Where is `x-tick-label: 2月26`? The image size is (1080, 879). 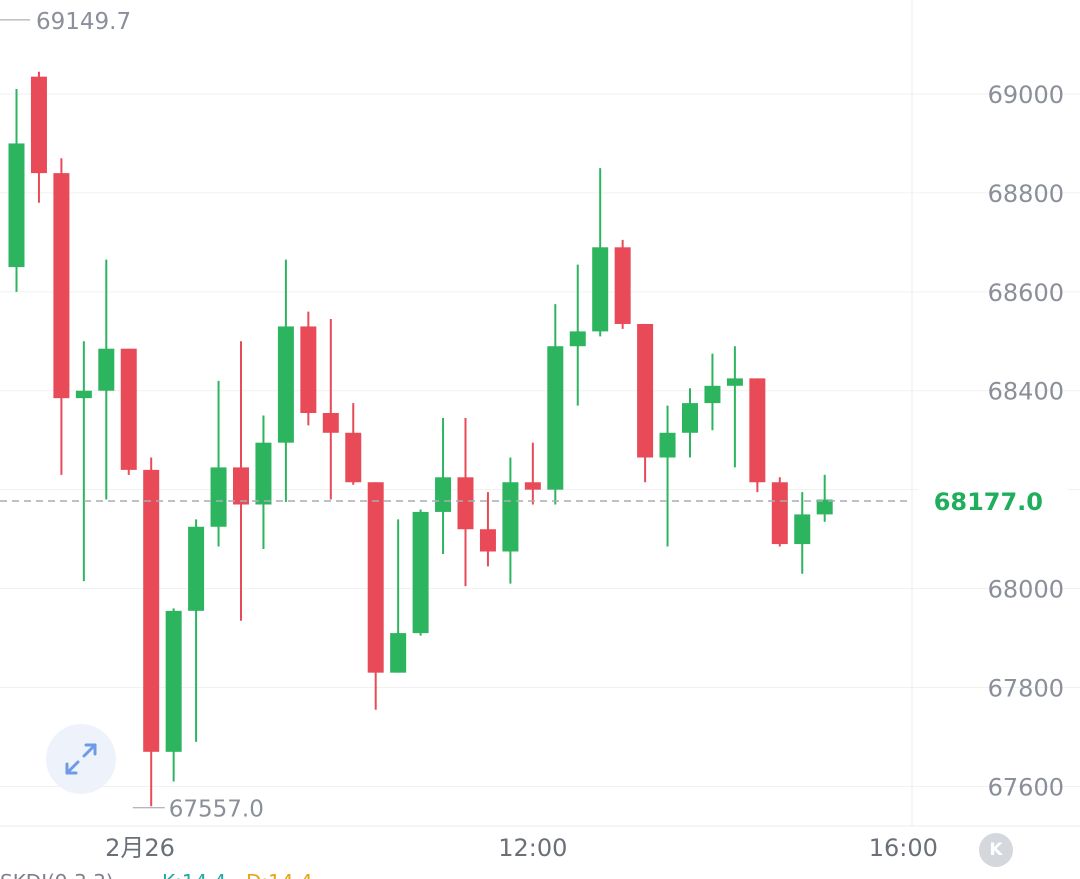
x-tick-label: 2月26 is located at coordinates (140, 848).